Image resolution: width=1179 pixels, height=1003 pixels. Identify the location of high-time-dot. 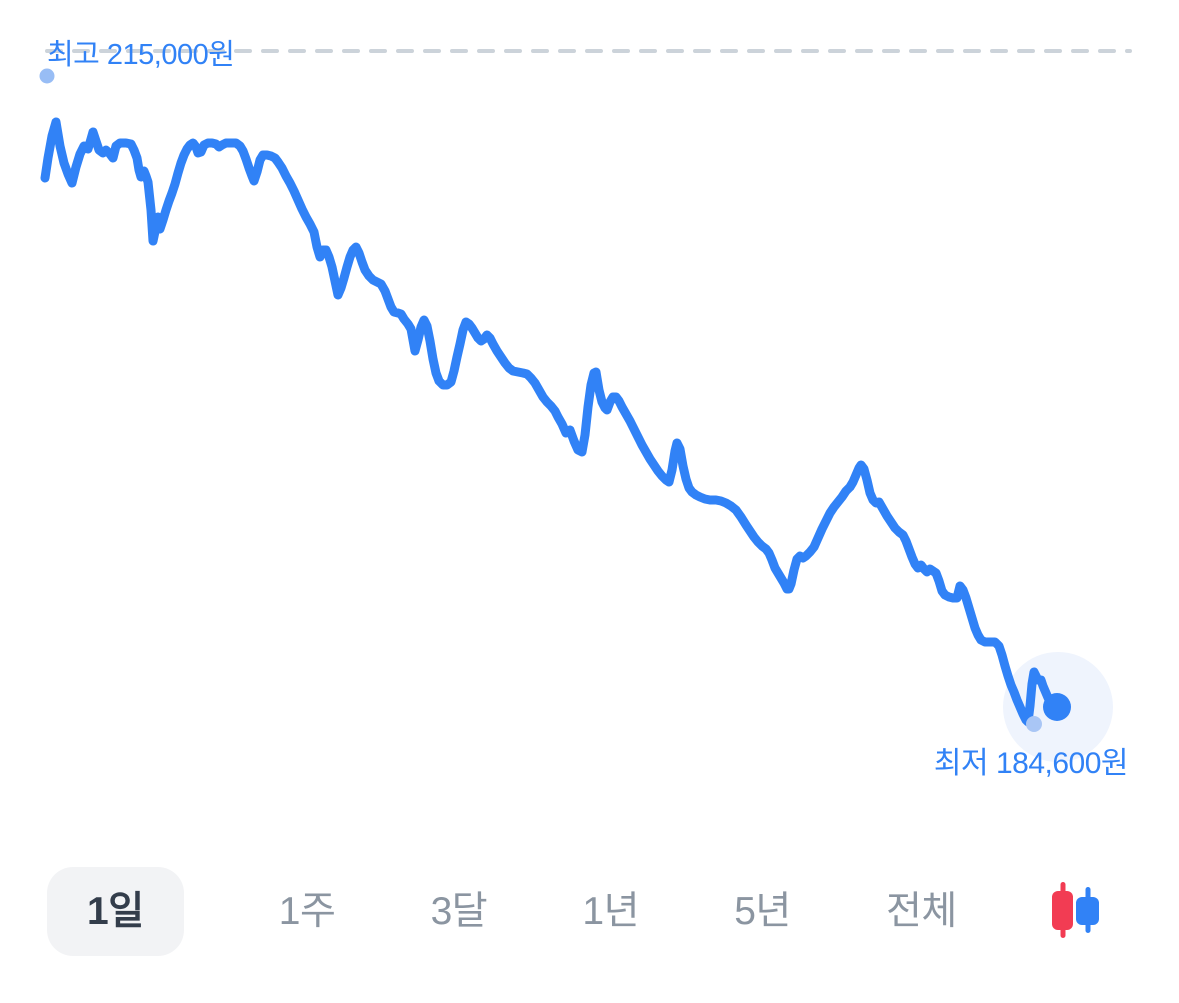
(47, 76).